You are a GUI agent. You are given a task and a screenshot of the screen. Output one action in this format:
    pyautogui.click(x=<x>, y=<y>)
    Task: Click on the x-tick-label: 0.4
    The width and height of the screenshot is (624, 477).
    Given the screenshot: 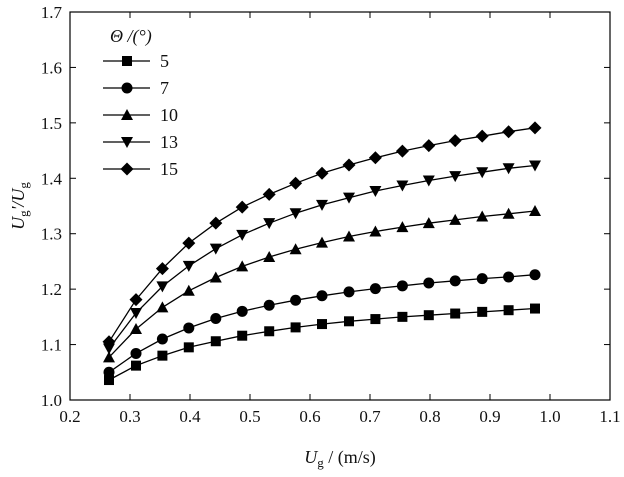 What is the action you would take?
    pyautogui.click(x=190, y=416)
    